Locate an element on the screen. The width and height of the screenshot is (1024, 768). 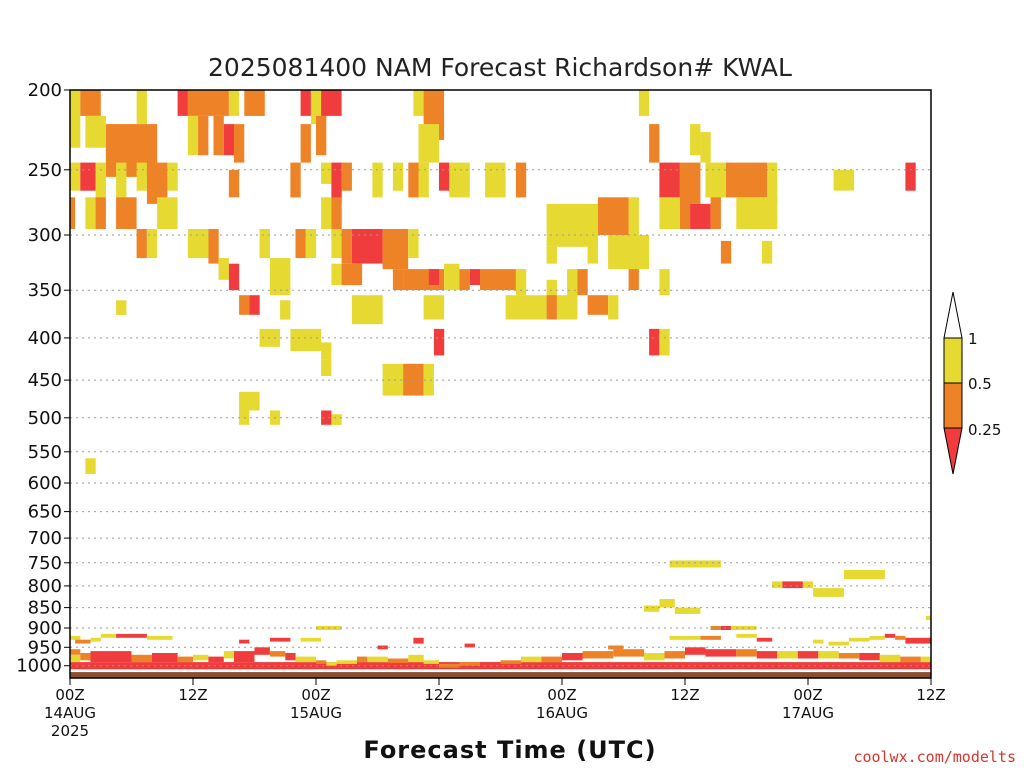
ground-layer is located at coordinates (500, 675).